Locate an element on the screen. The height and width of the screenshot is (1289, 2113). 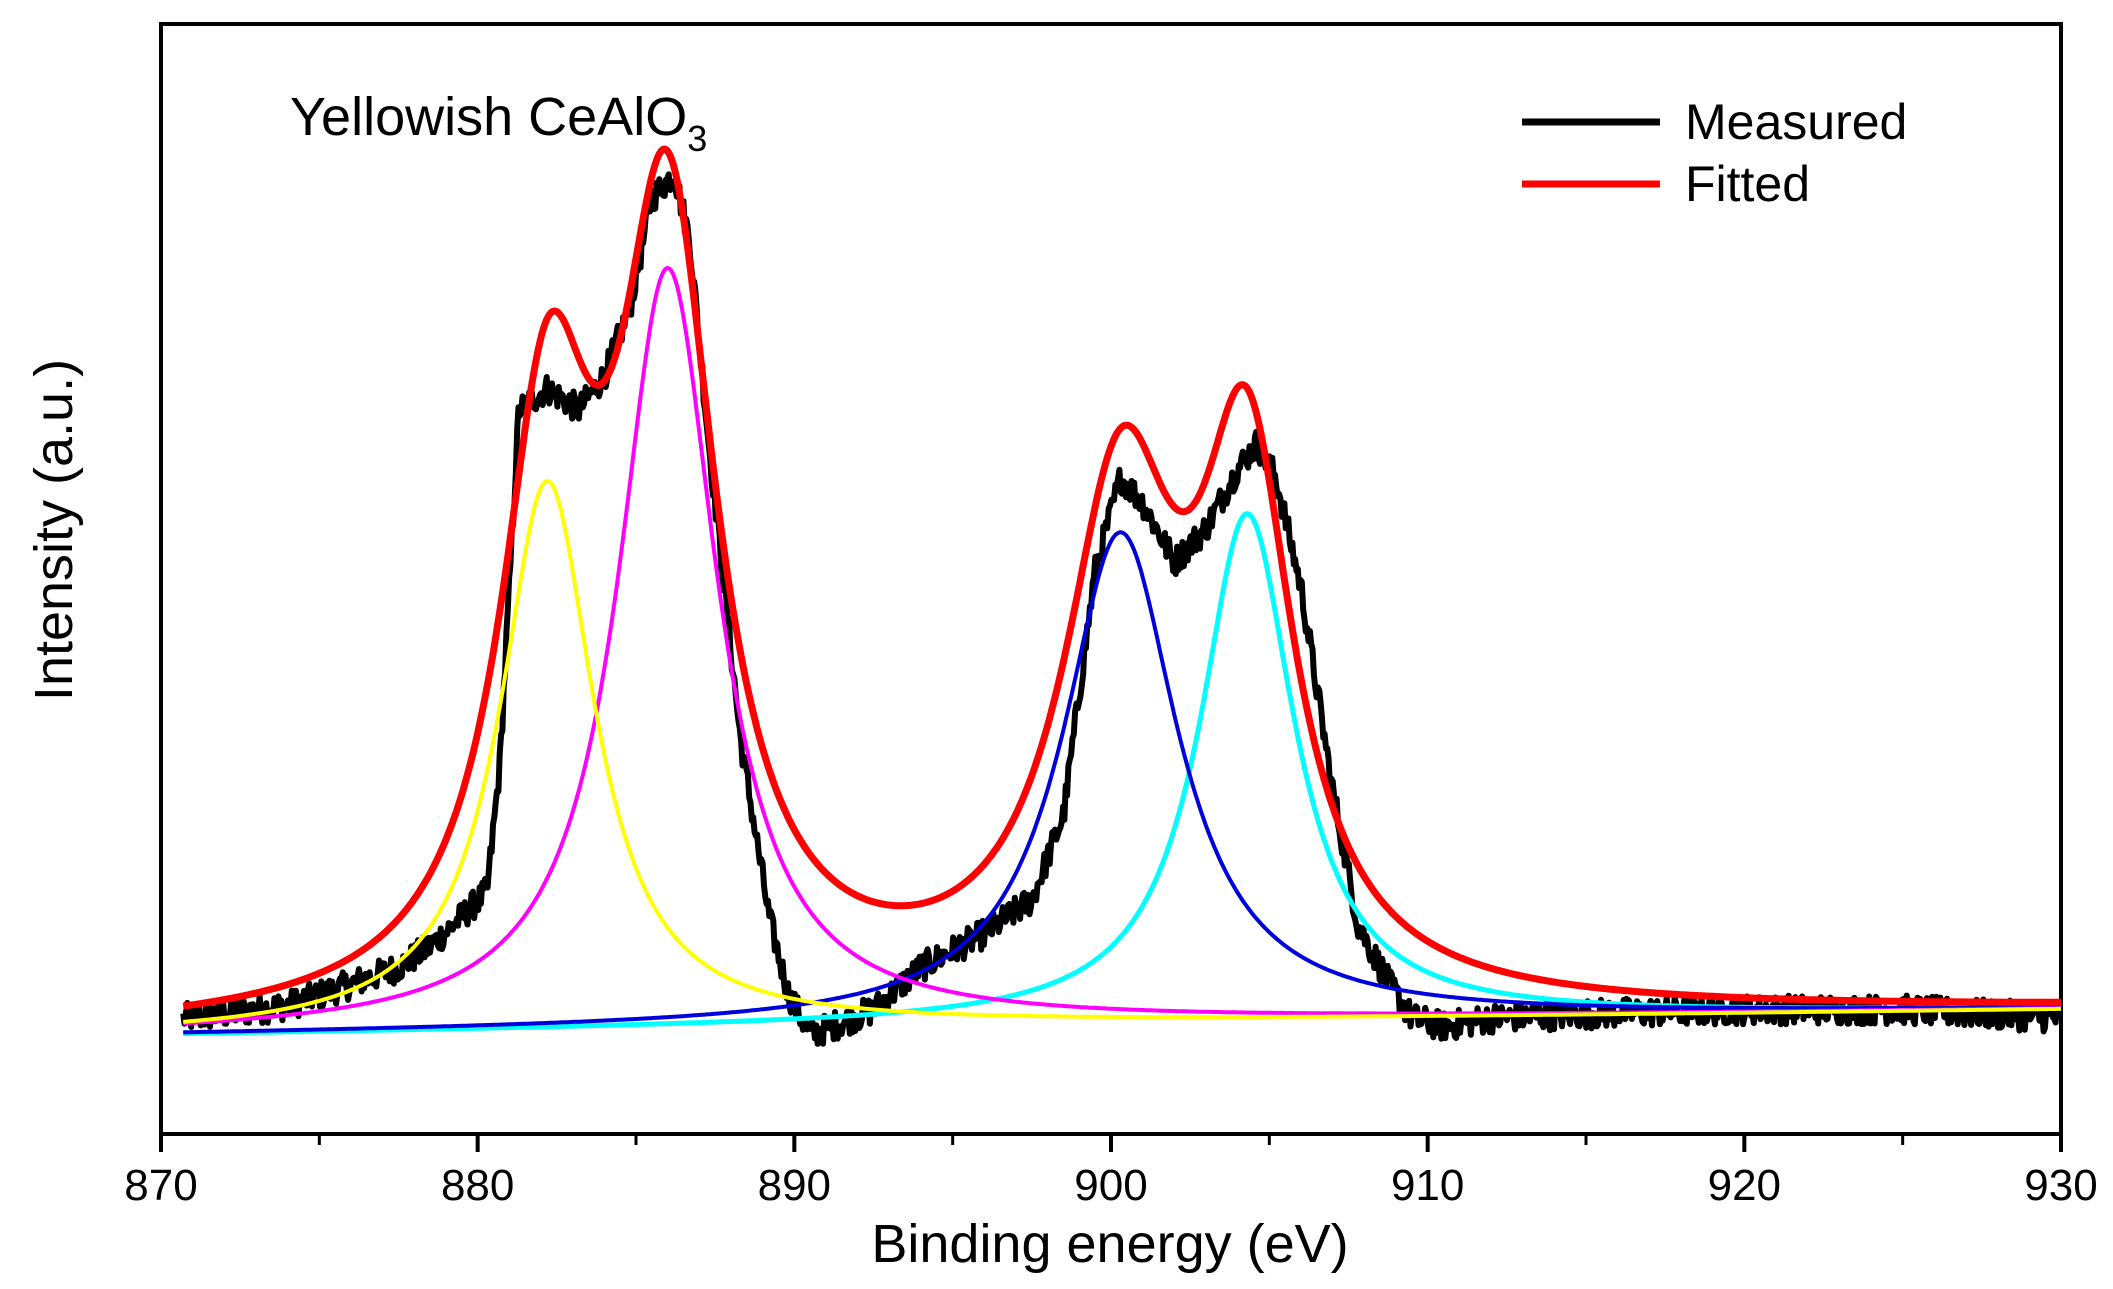
x-tick-label: 880 is located at coordinates (477, 1185).